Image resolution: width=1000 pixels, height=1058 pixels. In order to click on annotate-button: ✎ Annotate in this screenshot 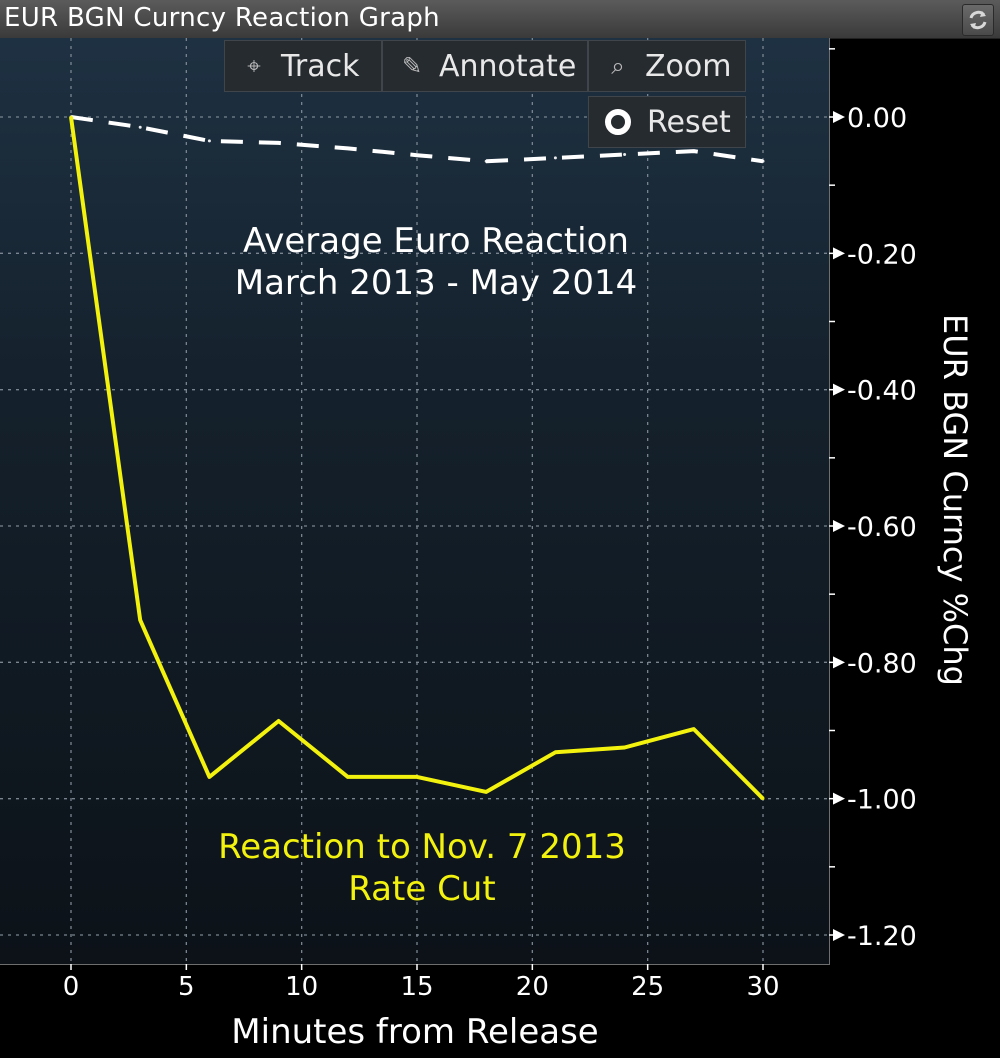, I will do `click(485, 66)`.